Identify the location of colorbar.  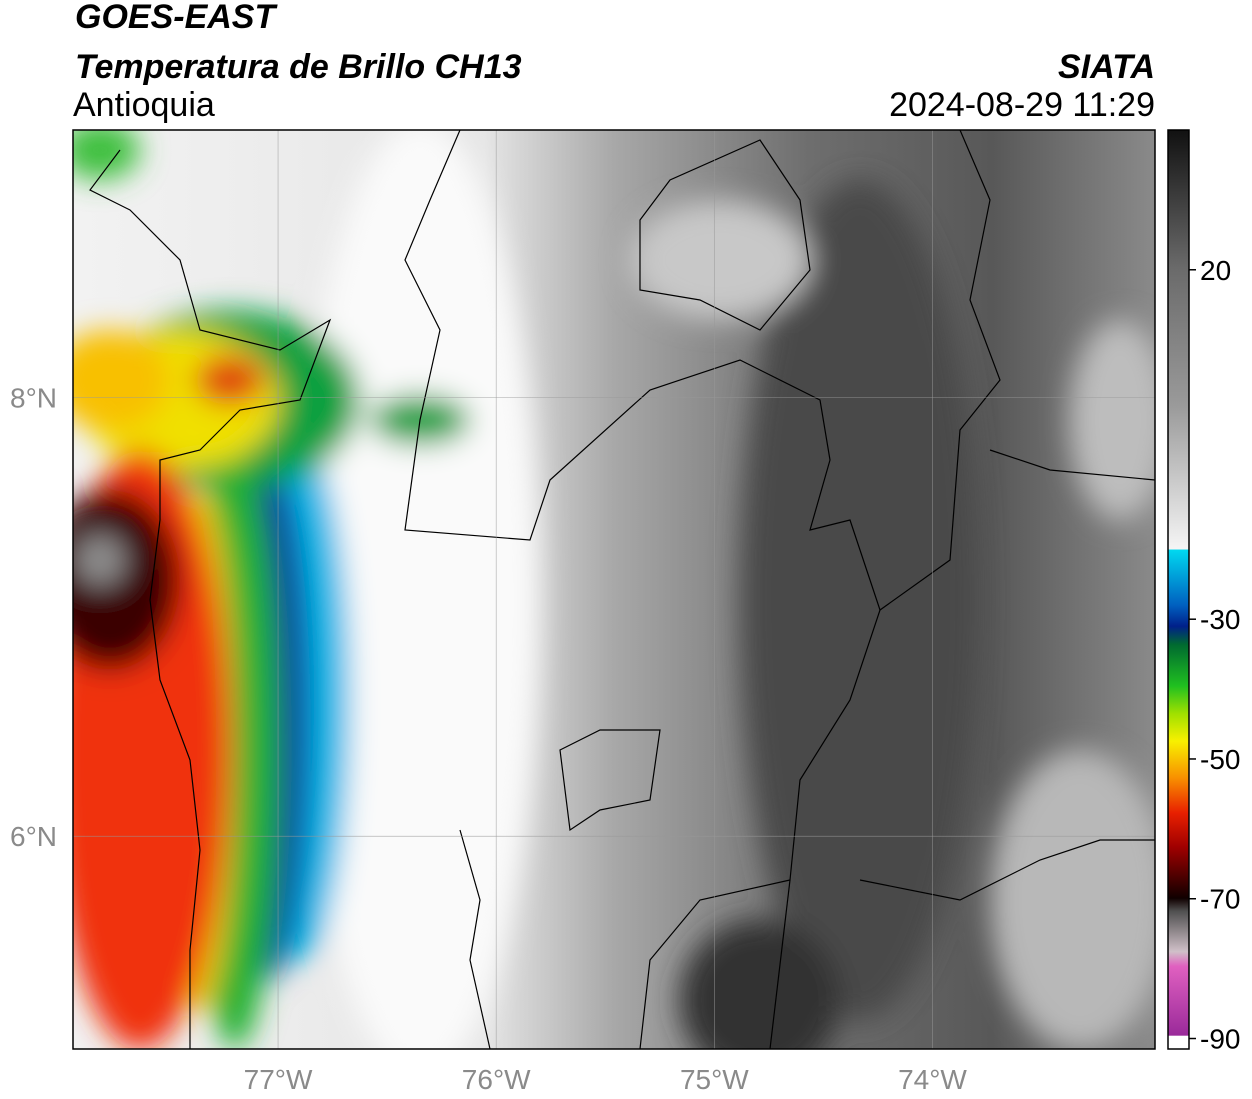
(1178, 589).